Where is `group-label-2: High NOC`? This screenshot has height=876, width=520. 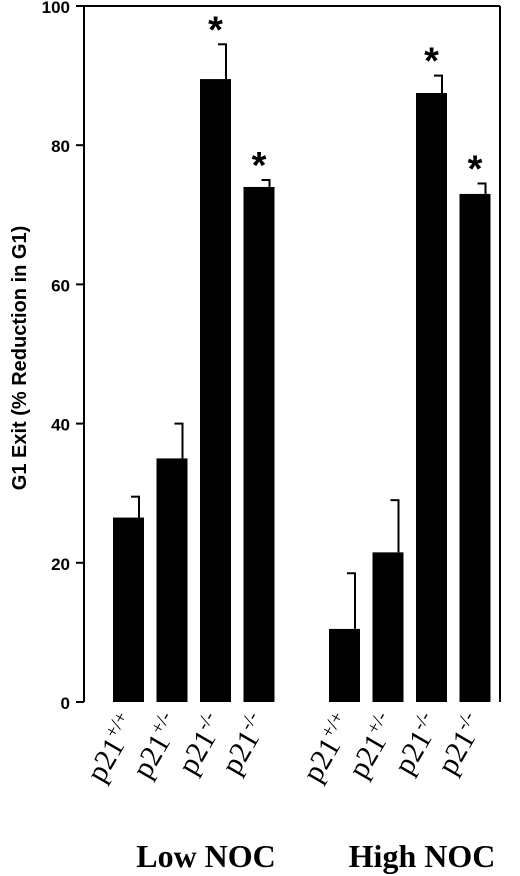 group-label-2: High NOC is located at coordinates (422, 856).